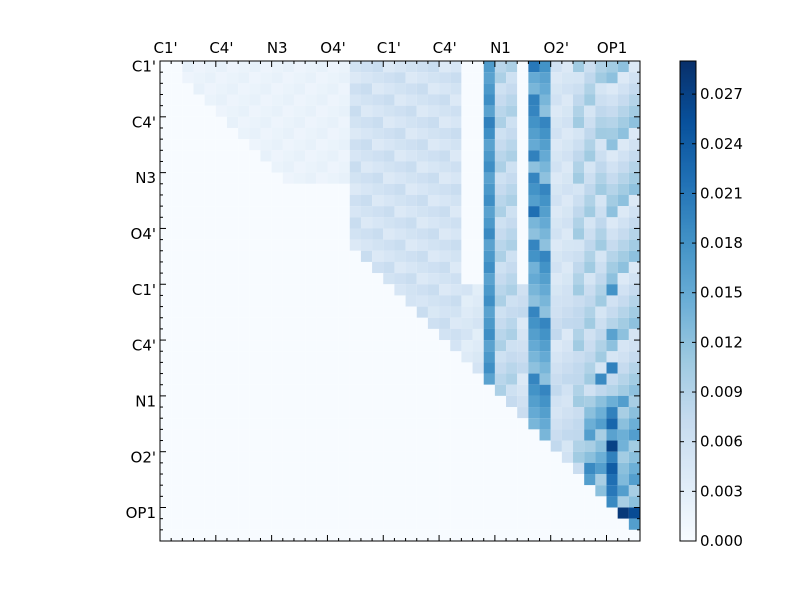 The width and height of the screenshot is (800, 604). Describe the element at coordinates (721, 293) in the screenshot. I see `colorbar-tick-label: 0.015` at that location.